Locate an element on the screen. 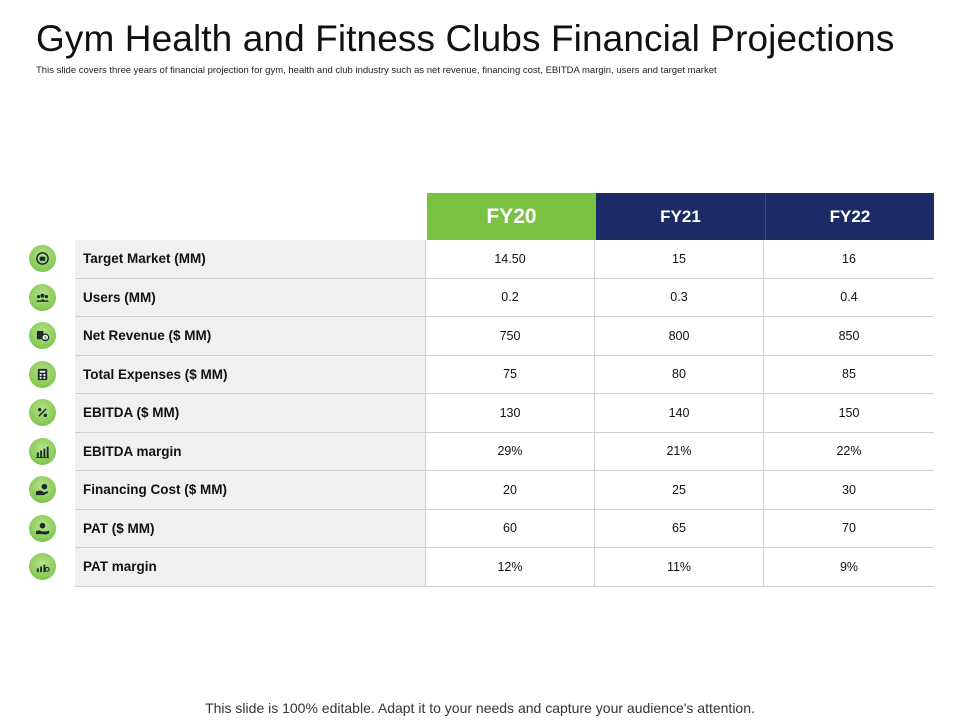 This screenshot has height=720, width=960. row-label: Total Expenses ($ MM) is located at coordinates (250, 374).